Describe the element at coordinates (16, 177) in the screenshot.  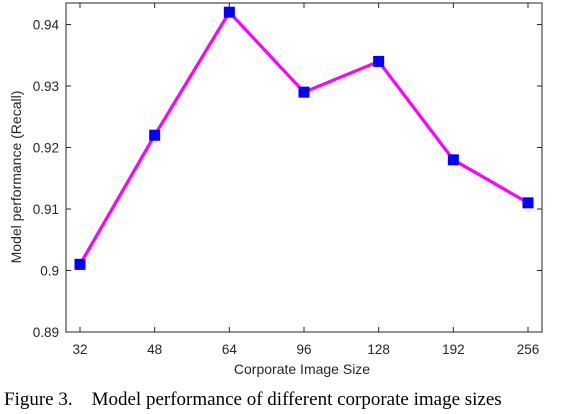
I see `y-axis-label: Model performance (Recall)` at that location.